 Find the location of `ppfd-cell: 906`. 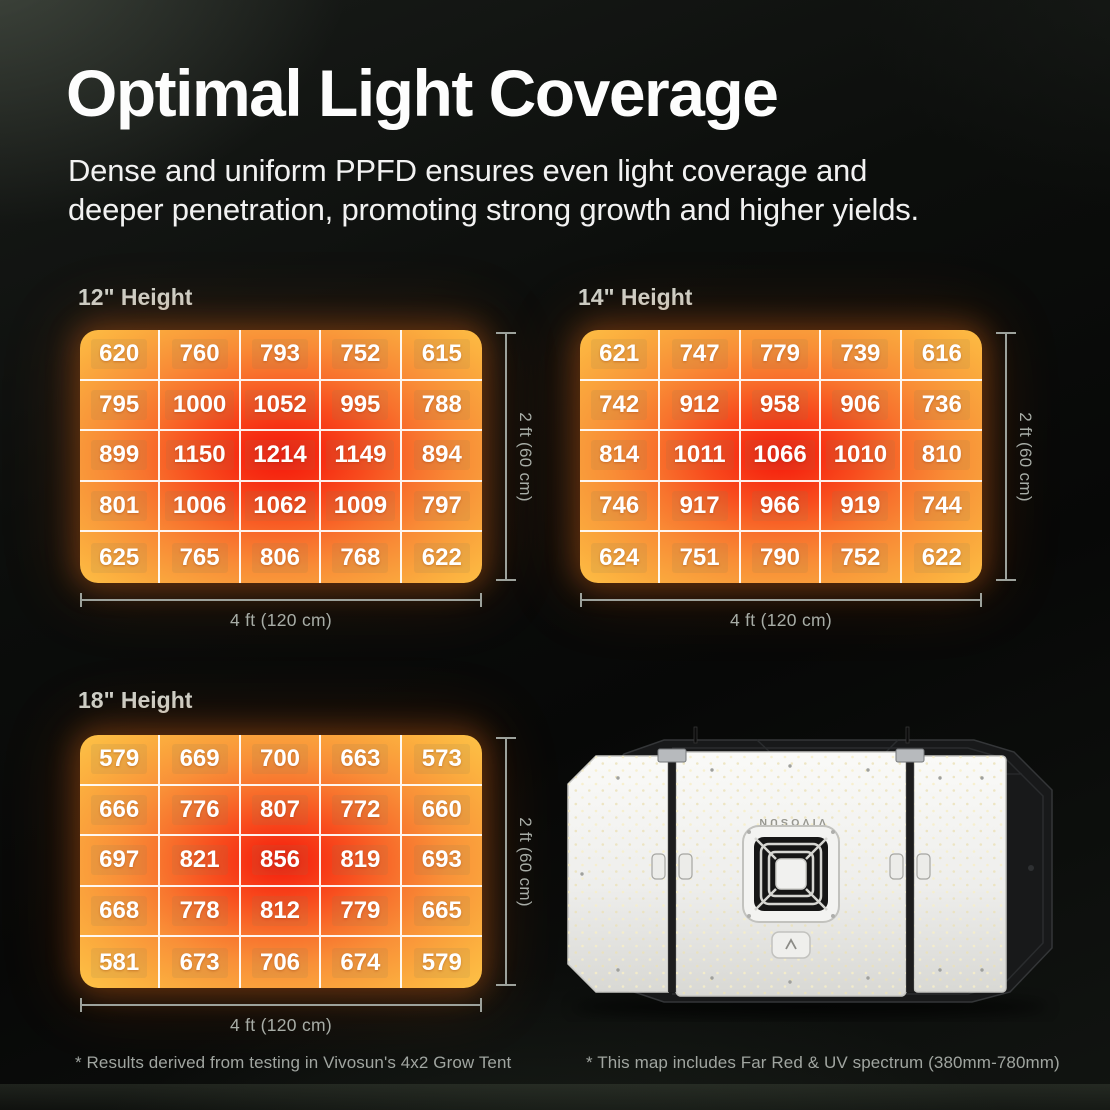

ppfd-cell: 906 is located at coordinates (861, 406).